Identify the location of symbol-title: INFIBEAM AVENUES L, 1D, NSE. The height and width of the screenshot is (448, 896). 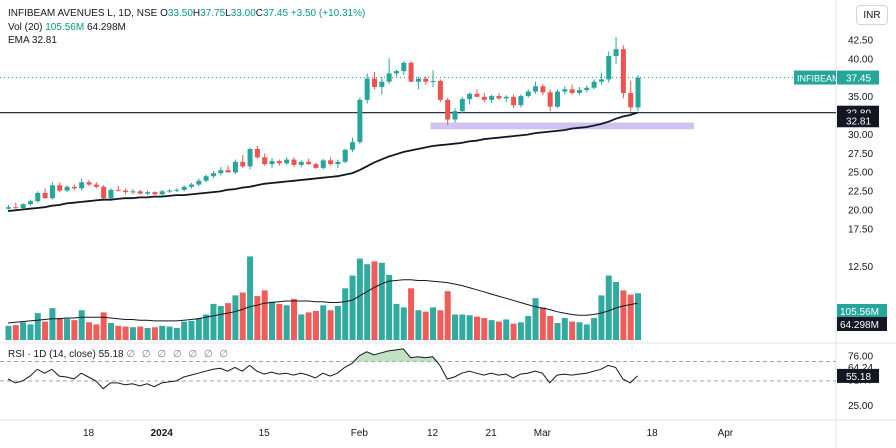
(83, 13).